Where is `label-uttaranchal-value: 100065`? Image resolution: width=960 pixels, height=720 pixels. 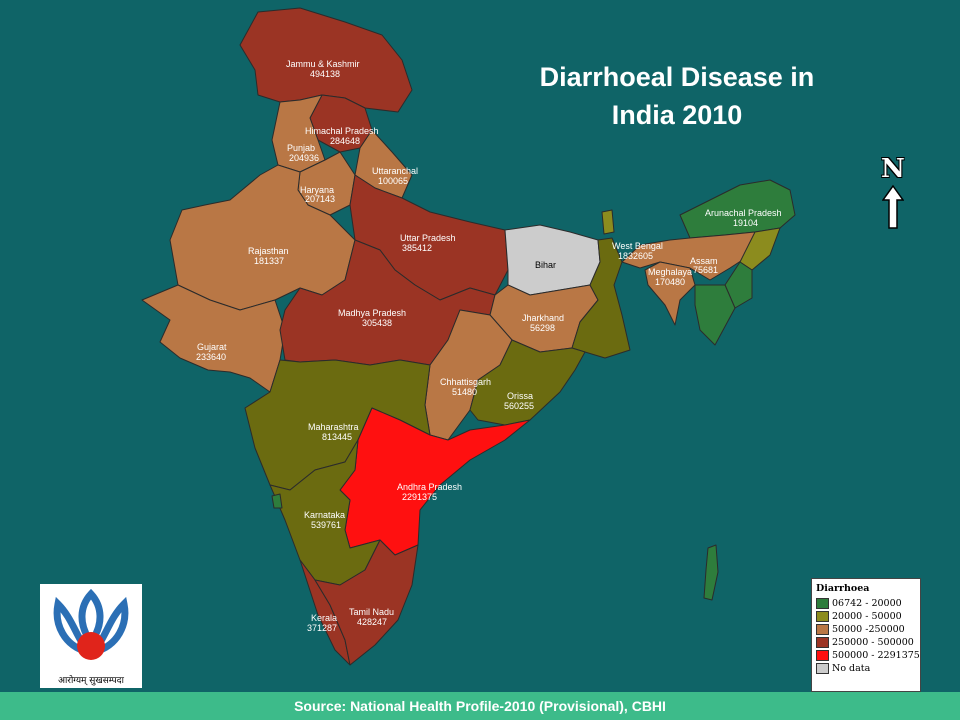
label-uttaranchal-value: 100065 is located at coordinates (393, 181).